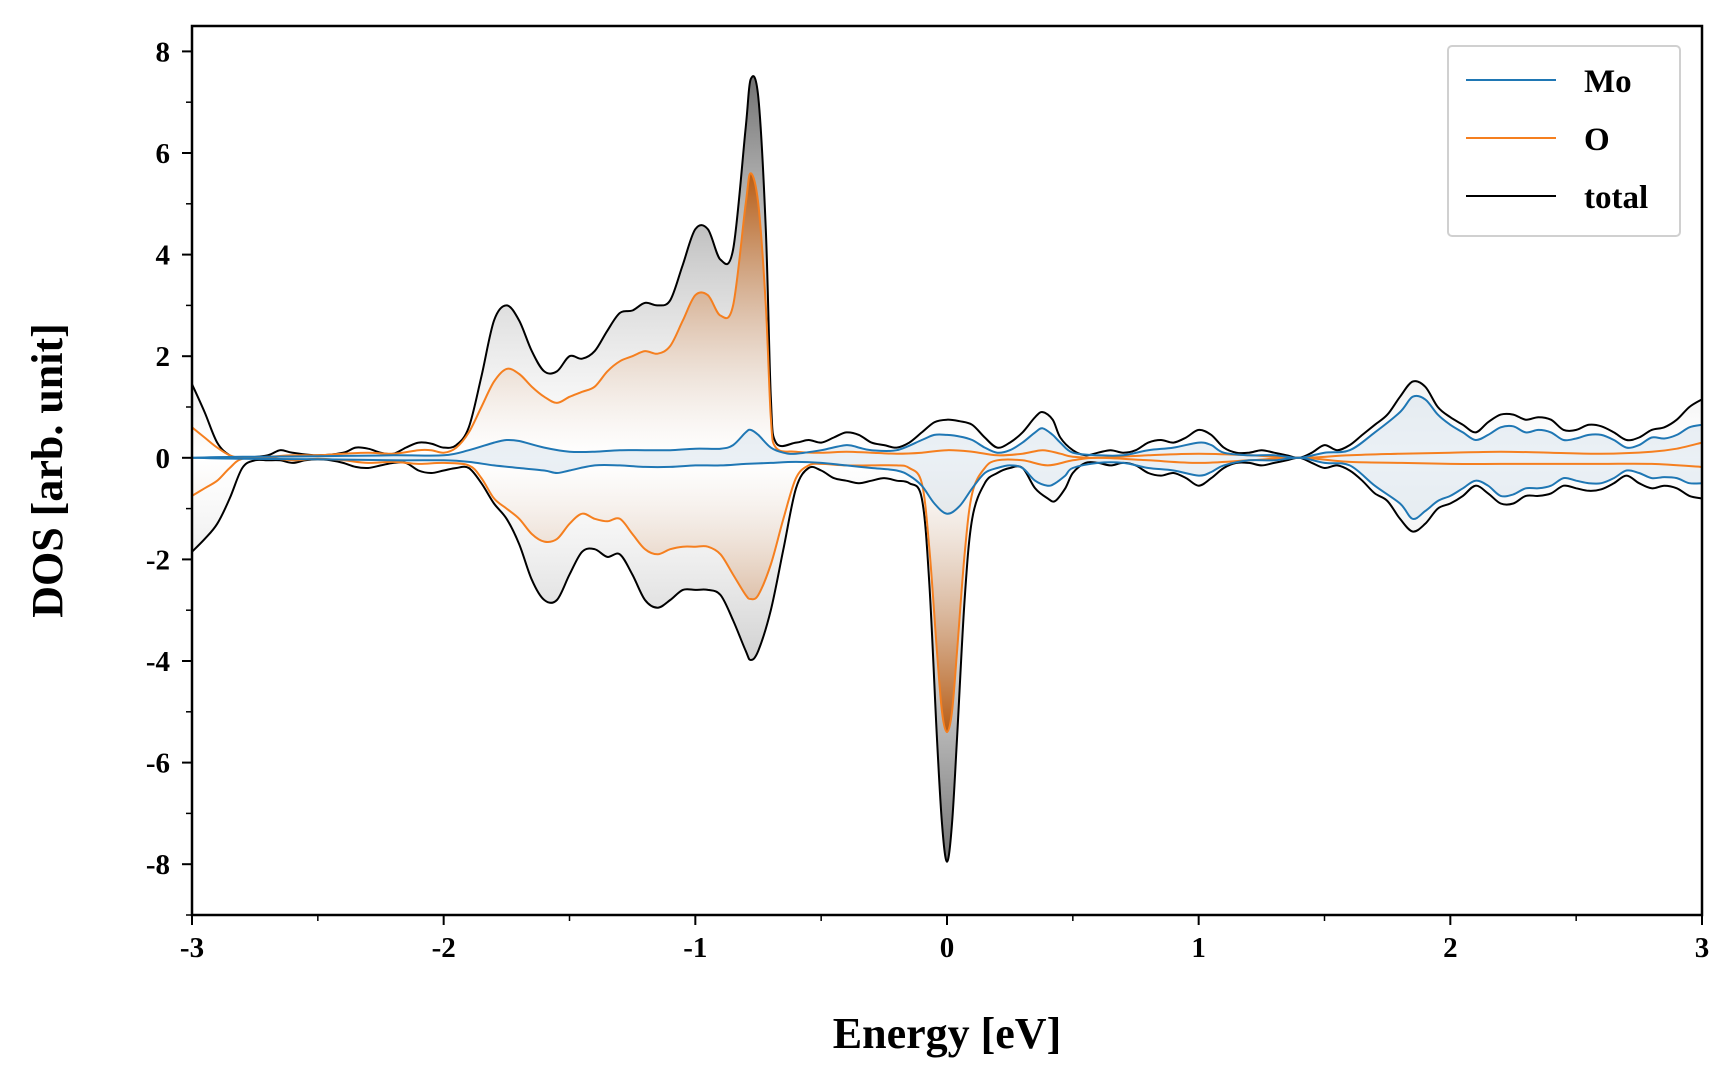 Image resolution: width=1728 pixels, height=1080 pixels. Describe the element at coordinates (163, 154) in the screenshot. I see `y-tick-label: 6` at that location.